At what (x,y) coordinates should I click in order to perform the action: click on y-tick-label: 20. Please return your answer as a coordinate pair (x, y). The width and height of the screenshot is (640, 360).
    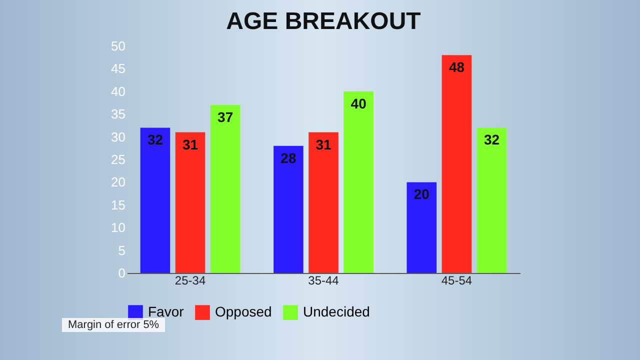
    Looking at the image, I should click on (118, 182).